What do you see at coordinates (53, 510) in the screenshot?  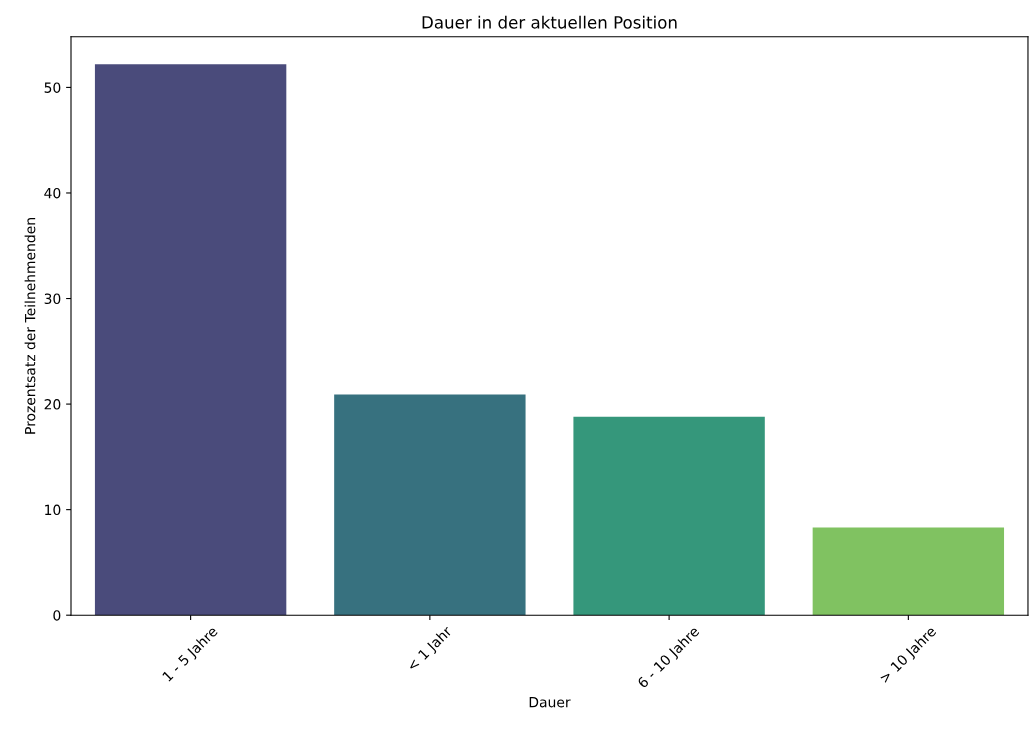 I see `y-tick-label: 10` at bounding box center [53, 510].